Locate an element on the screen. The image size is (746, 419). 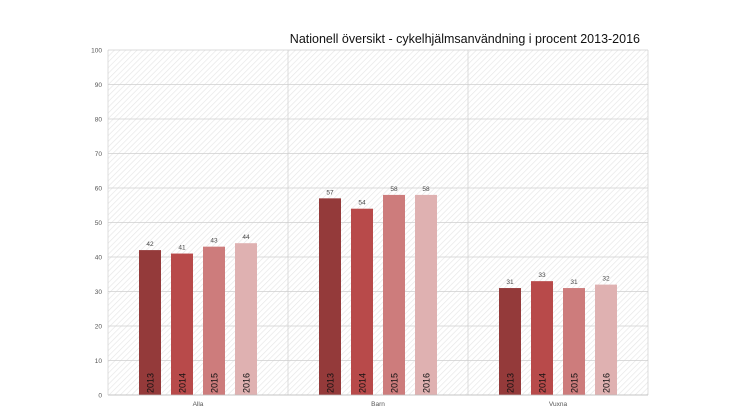
y-tick-label: 60 is located at coordinates (99, 188).